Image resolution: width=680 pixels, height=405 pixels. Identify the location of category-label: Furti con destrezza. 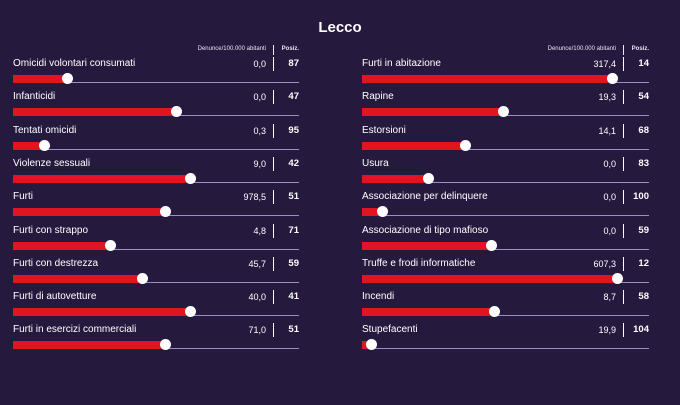
(56, 263).